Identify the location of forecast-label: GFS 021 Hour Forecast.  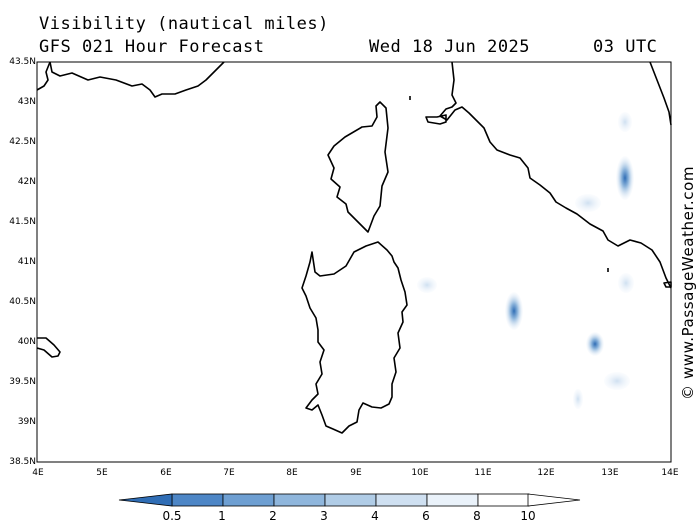
(152, 47).